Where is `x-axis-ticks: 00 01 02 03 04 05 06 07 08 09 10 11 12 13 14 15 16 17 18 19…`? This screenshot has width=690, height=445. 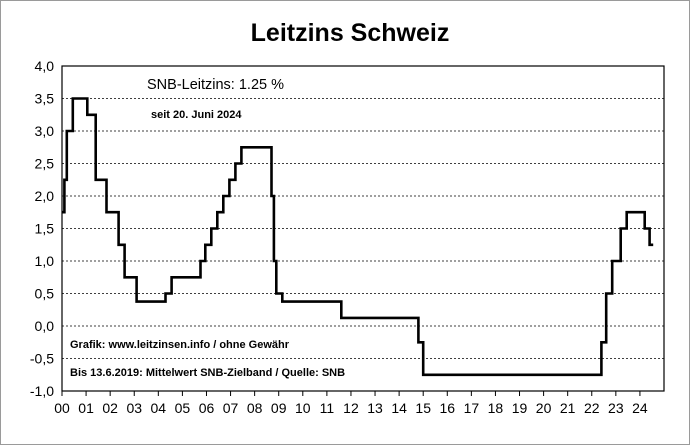 x-axis-ticks: 00 01 02 03 04 05 06 07 08 09 10 11 12 13 14 15 16 17 18 19… is located at coordinates (351, 403).